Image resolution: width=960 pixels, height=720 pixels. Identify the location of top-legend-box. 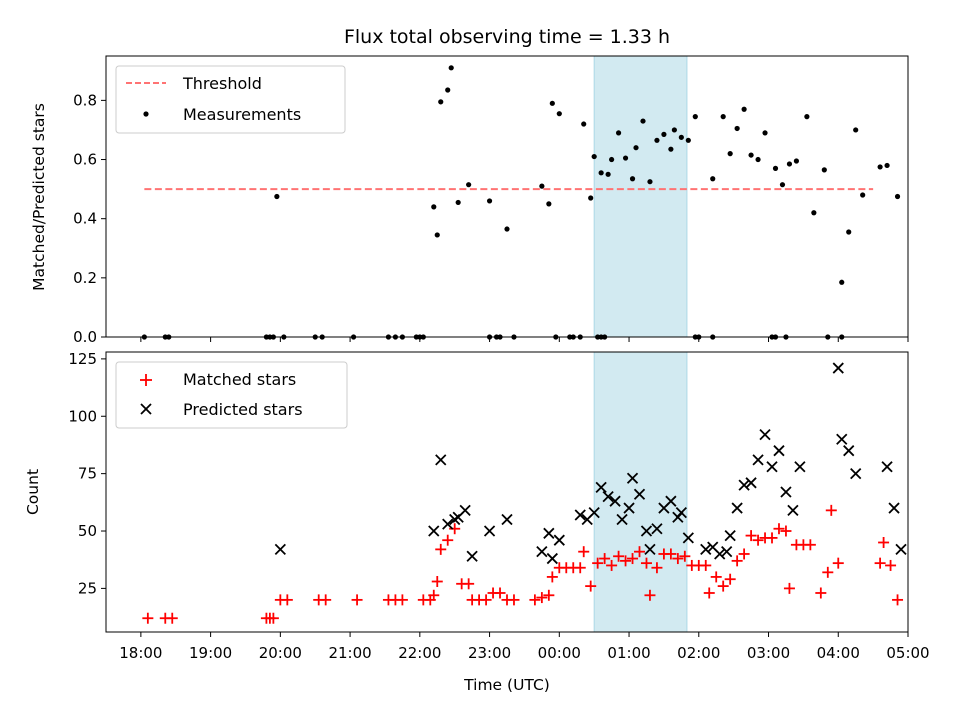
(230, 99).